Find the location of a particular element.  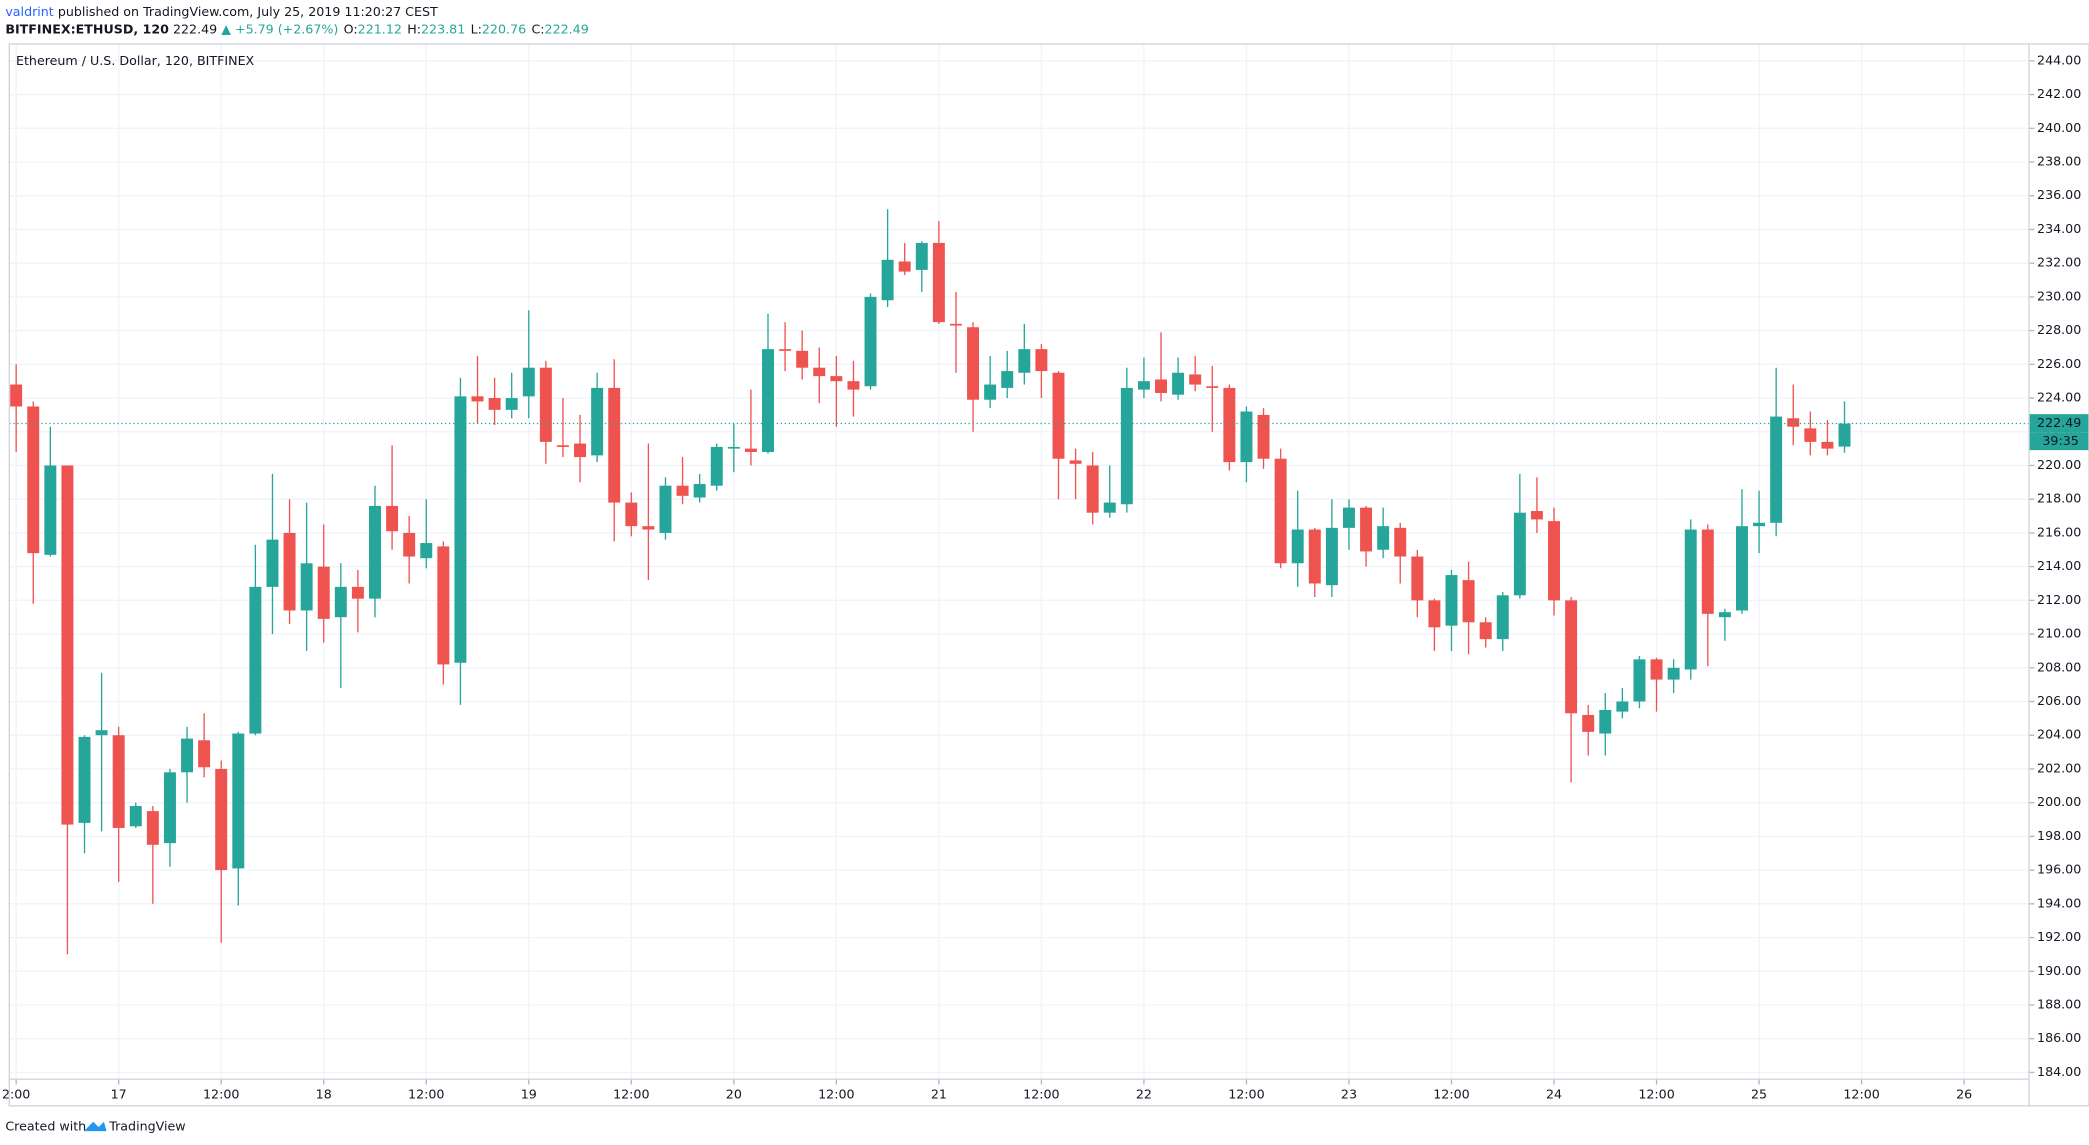

y-tick-label: 228.00 is located at coordinates (2059, 329).